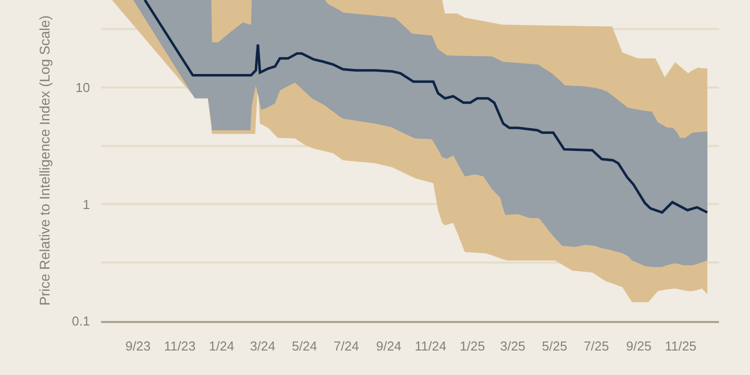 The image size is (750, 375). What do you see at coordinates (555, 346) in the screenshot?
I see `x-tick-label: 5/25` at bounding box center [555, 346].